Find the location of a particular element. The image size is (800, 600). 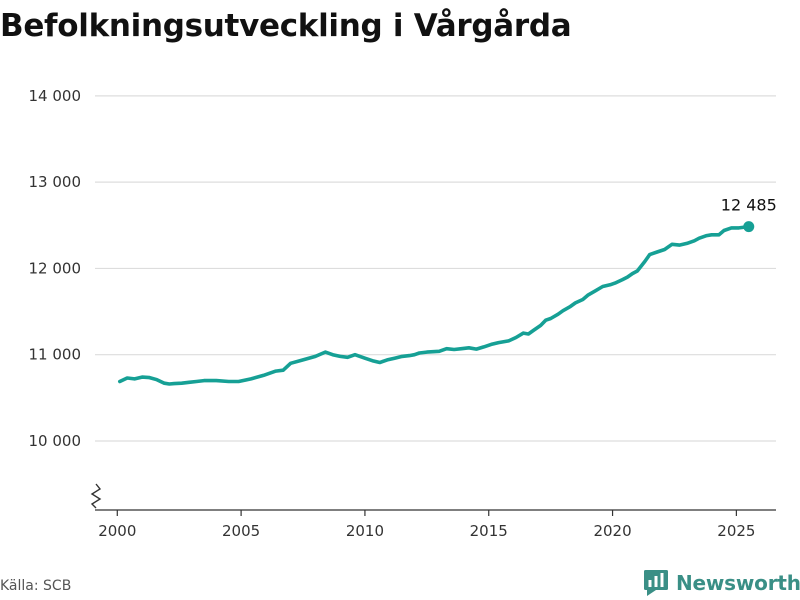

y-tick-label: 12 000 is located at coordinates (55, 268).